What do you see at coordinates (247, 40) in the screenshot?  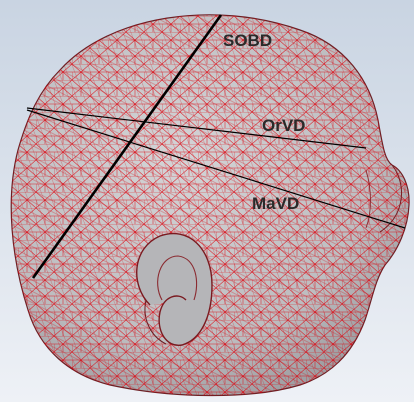 I see `sobd-label: SOBD` at bounding box center [247, 40].